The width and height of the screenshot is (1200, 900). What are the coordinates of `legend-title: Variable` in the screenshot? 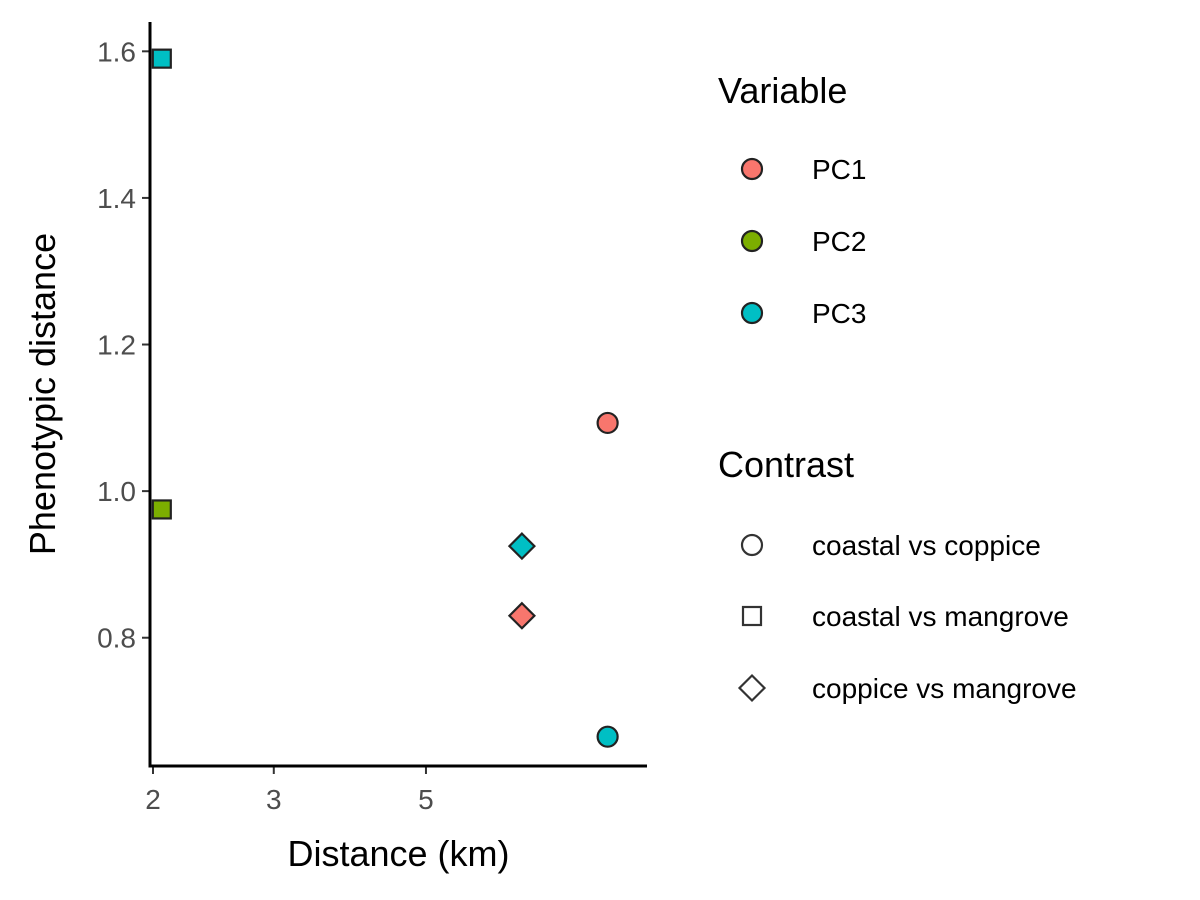 It's located at (782, 90).